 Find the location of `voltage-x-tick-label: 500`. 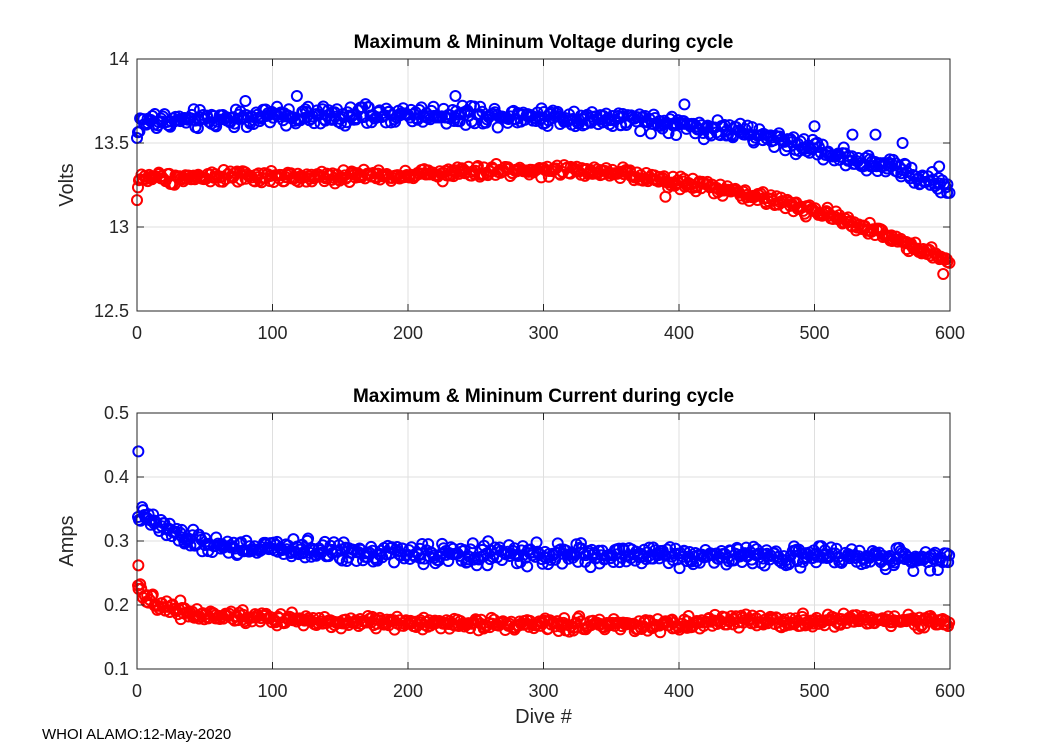

voltage-x-tick-label: 500 is located at coordinates (814, 333).